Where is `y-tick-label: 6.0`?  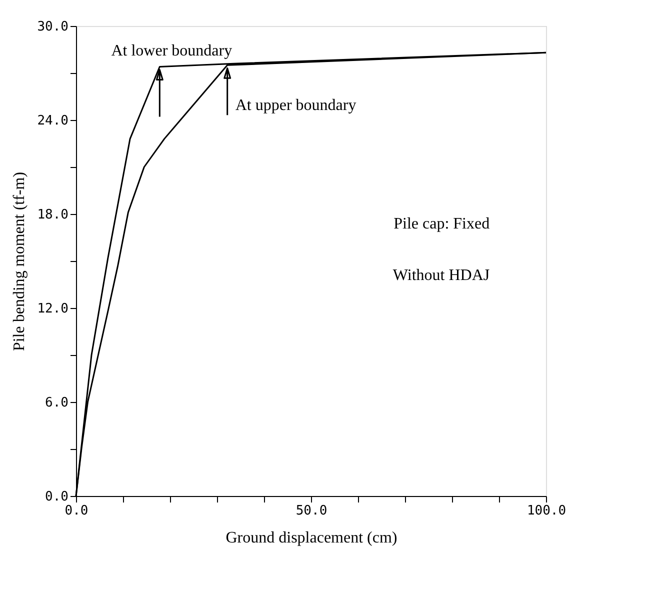 y-tick-label: 6.0 is located at coordinates (56, 403).